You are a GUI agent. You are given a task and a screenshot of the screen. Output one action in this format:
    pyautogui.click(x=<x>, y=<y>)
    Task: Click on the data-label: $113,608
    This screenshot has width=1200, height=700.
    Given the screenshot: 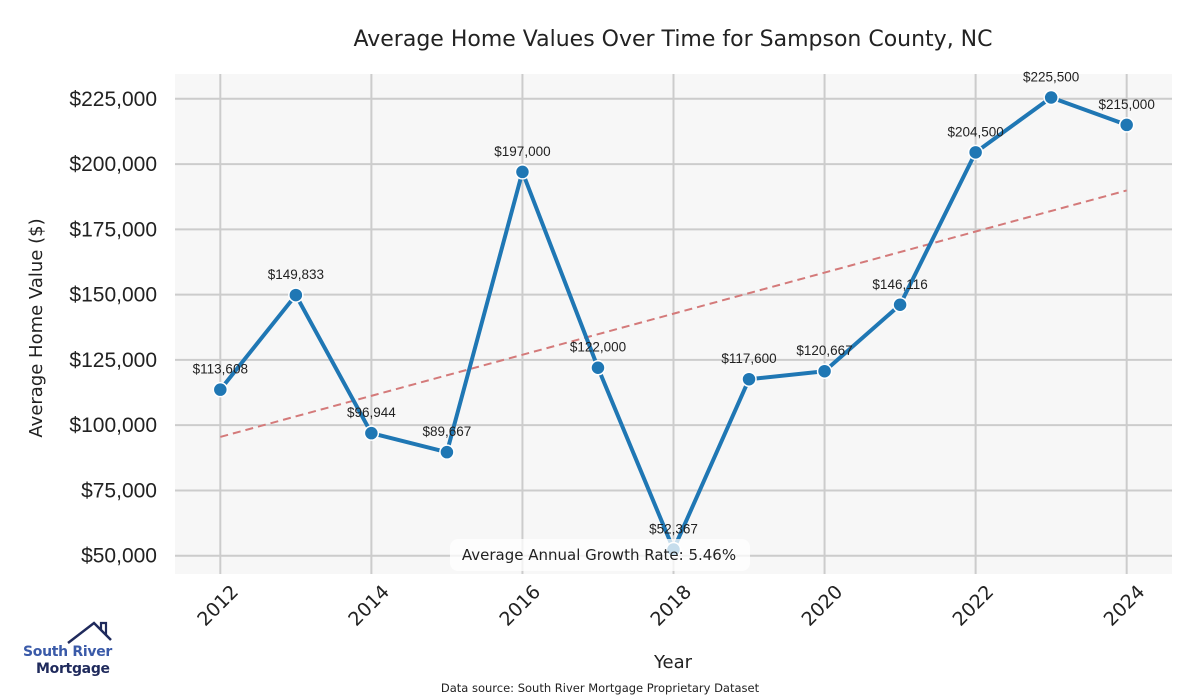 What is the action you would take?
    pyautogui.click(x=220, y=369)
    